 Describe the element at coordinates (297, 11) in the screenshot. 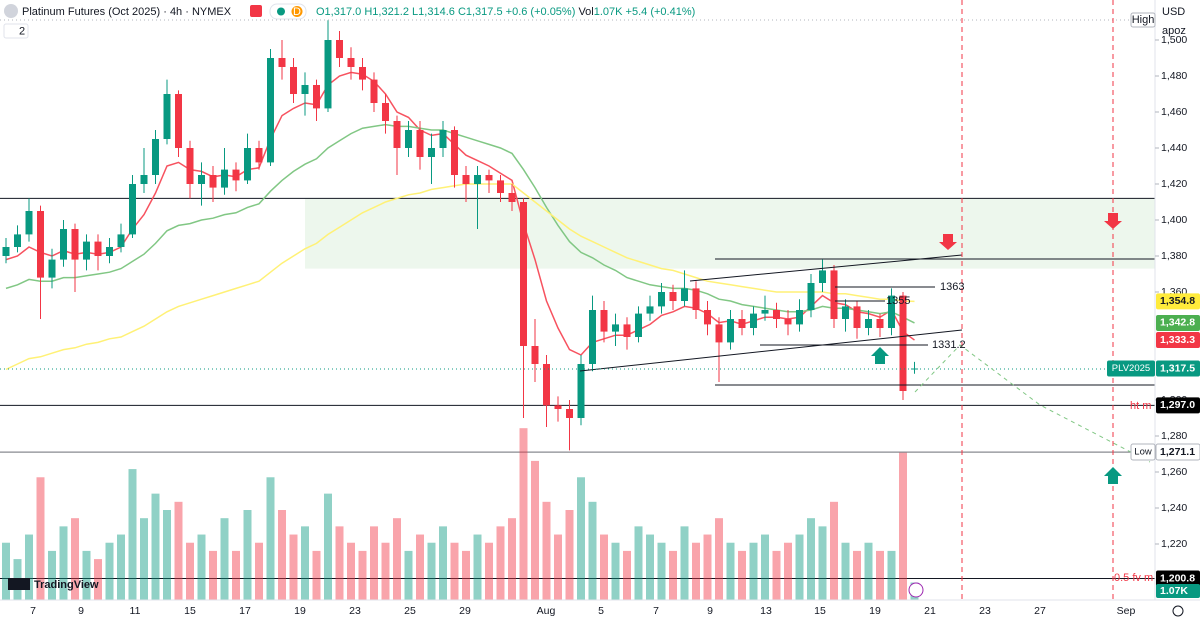

I see `d-badge` at that location.